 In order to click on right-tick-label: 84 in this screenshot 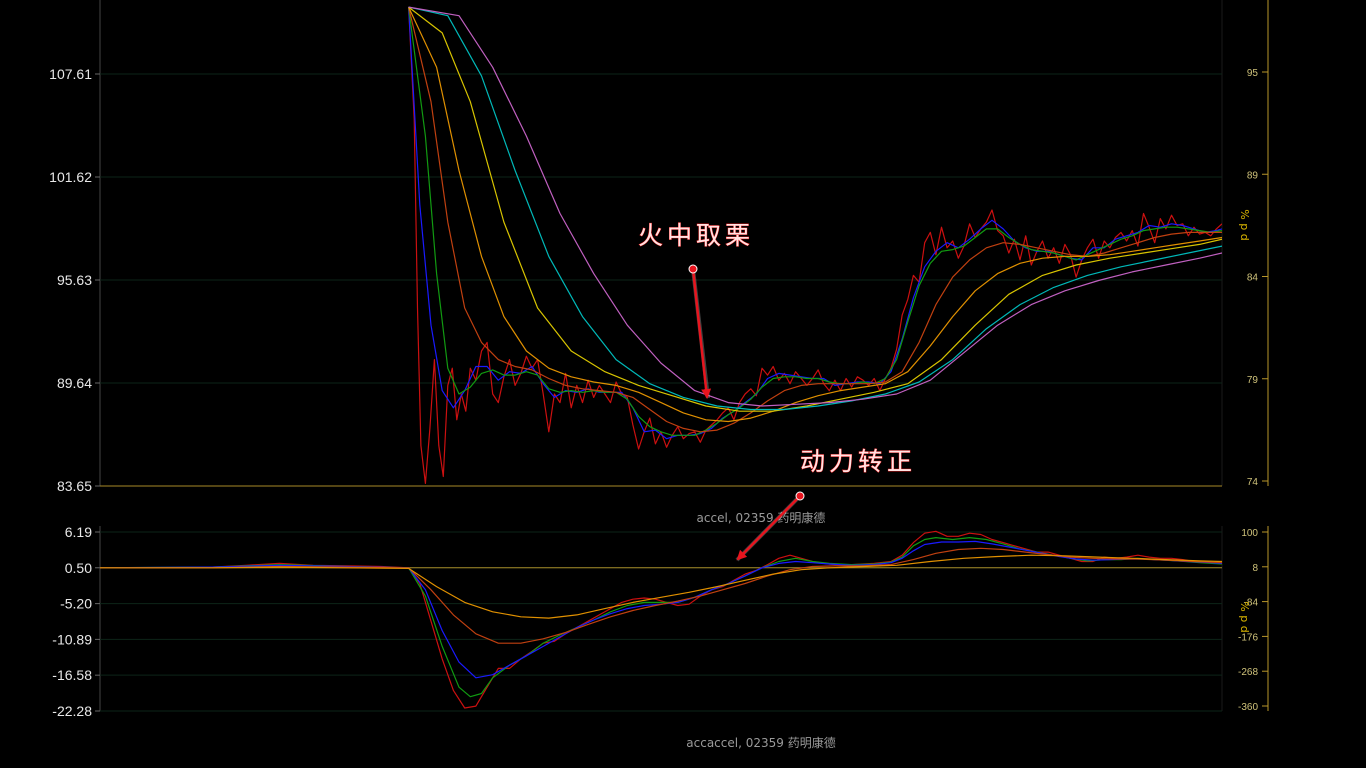, I will do `click(1253, 278)`.